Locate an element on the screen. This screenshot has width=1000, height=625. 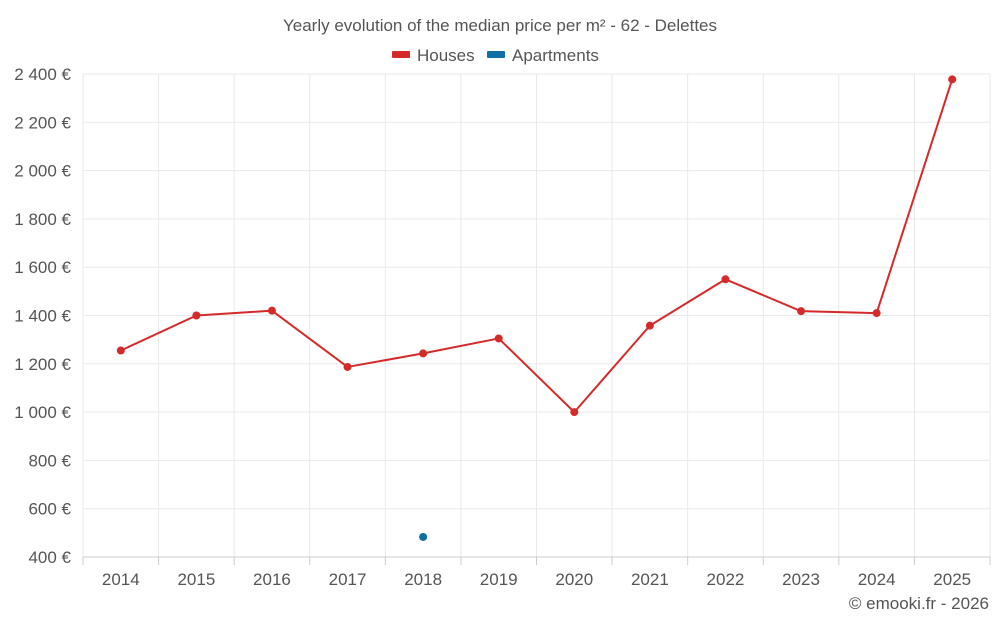
x-tick-label: 2017 is located at coordinates (348, 579).